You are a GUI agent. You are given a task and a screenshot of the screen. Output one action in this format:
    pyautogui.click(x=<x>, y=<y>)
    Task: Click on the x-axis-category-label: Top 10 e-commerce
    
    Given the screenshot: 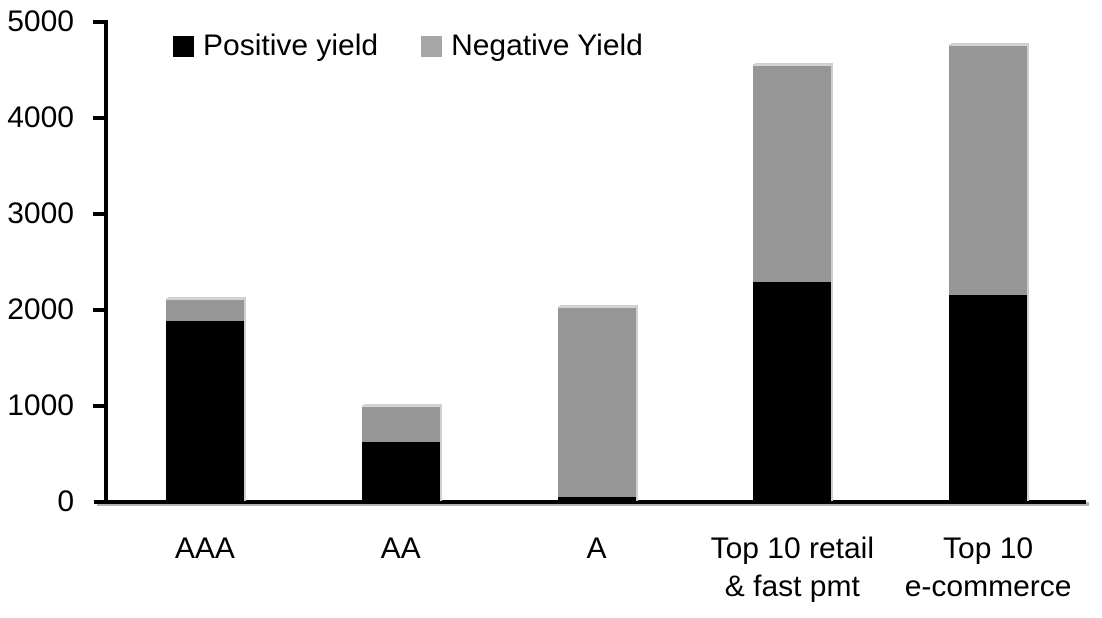 What is the action you would take?
    pyautogui.click(x=988, y=567)
    